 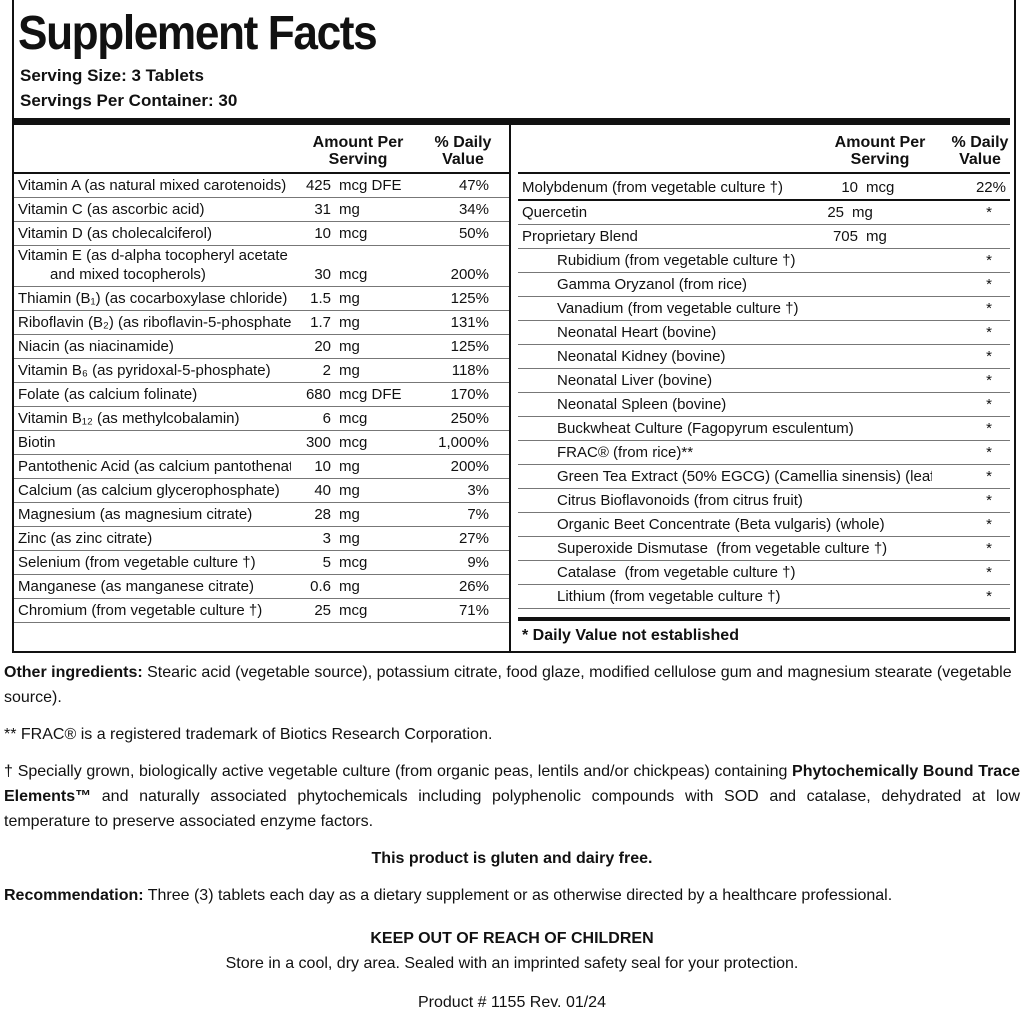 What do you see at coordinates (74, 895) in the screenshot?
I see `label: Recommendation:` at bounding box center [74, 895].